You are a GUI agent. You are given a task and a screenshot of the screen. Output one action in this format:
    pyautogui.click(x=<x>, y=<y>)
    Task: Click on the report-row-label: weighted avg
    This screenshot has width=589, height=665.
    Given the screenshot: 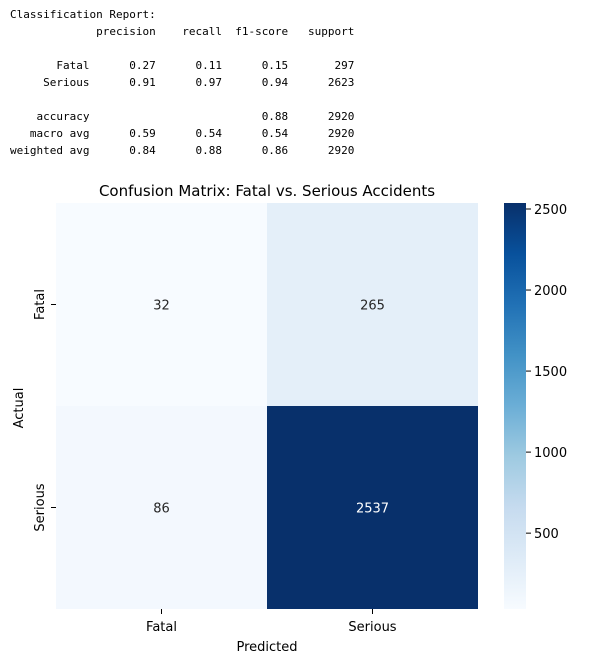 What is the action you would take?
    pyautogui.click(x=50, y=150)
    